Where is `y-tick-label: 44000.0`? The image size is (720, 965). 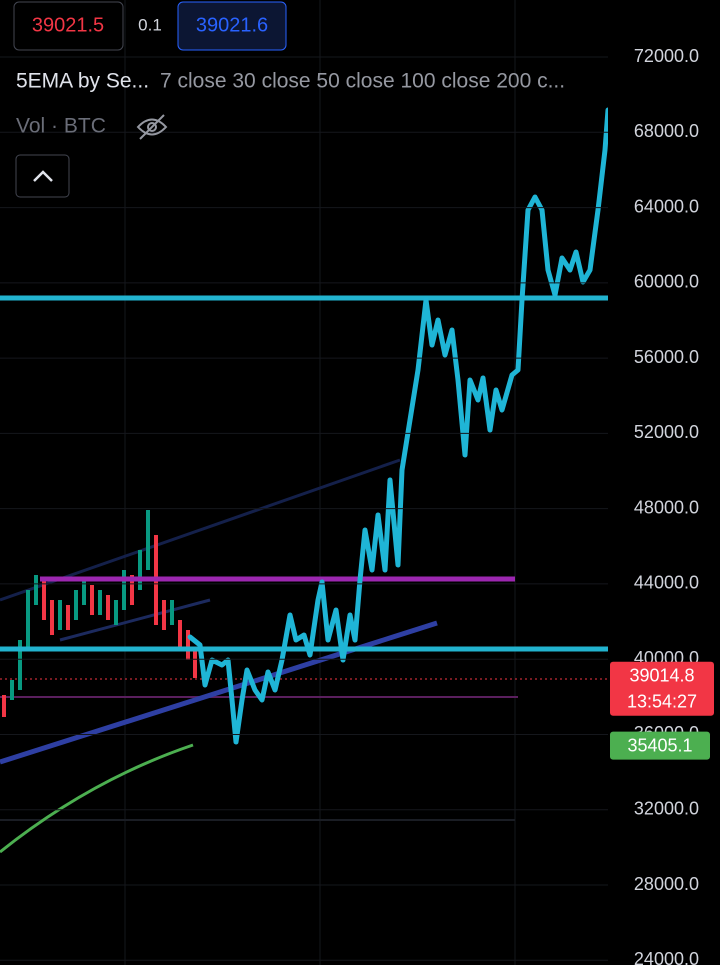 y-tick-label: 44000.0 is located at coordinates (666, 583).